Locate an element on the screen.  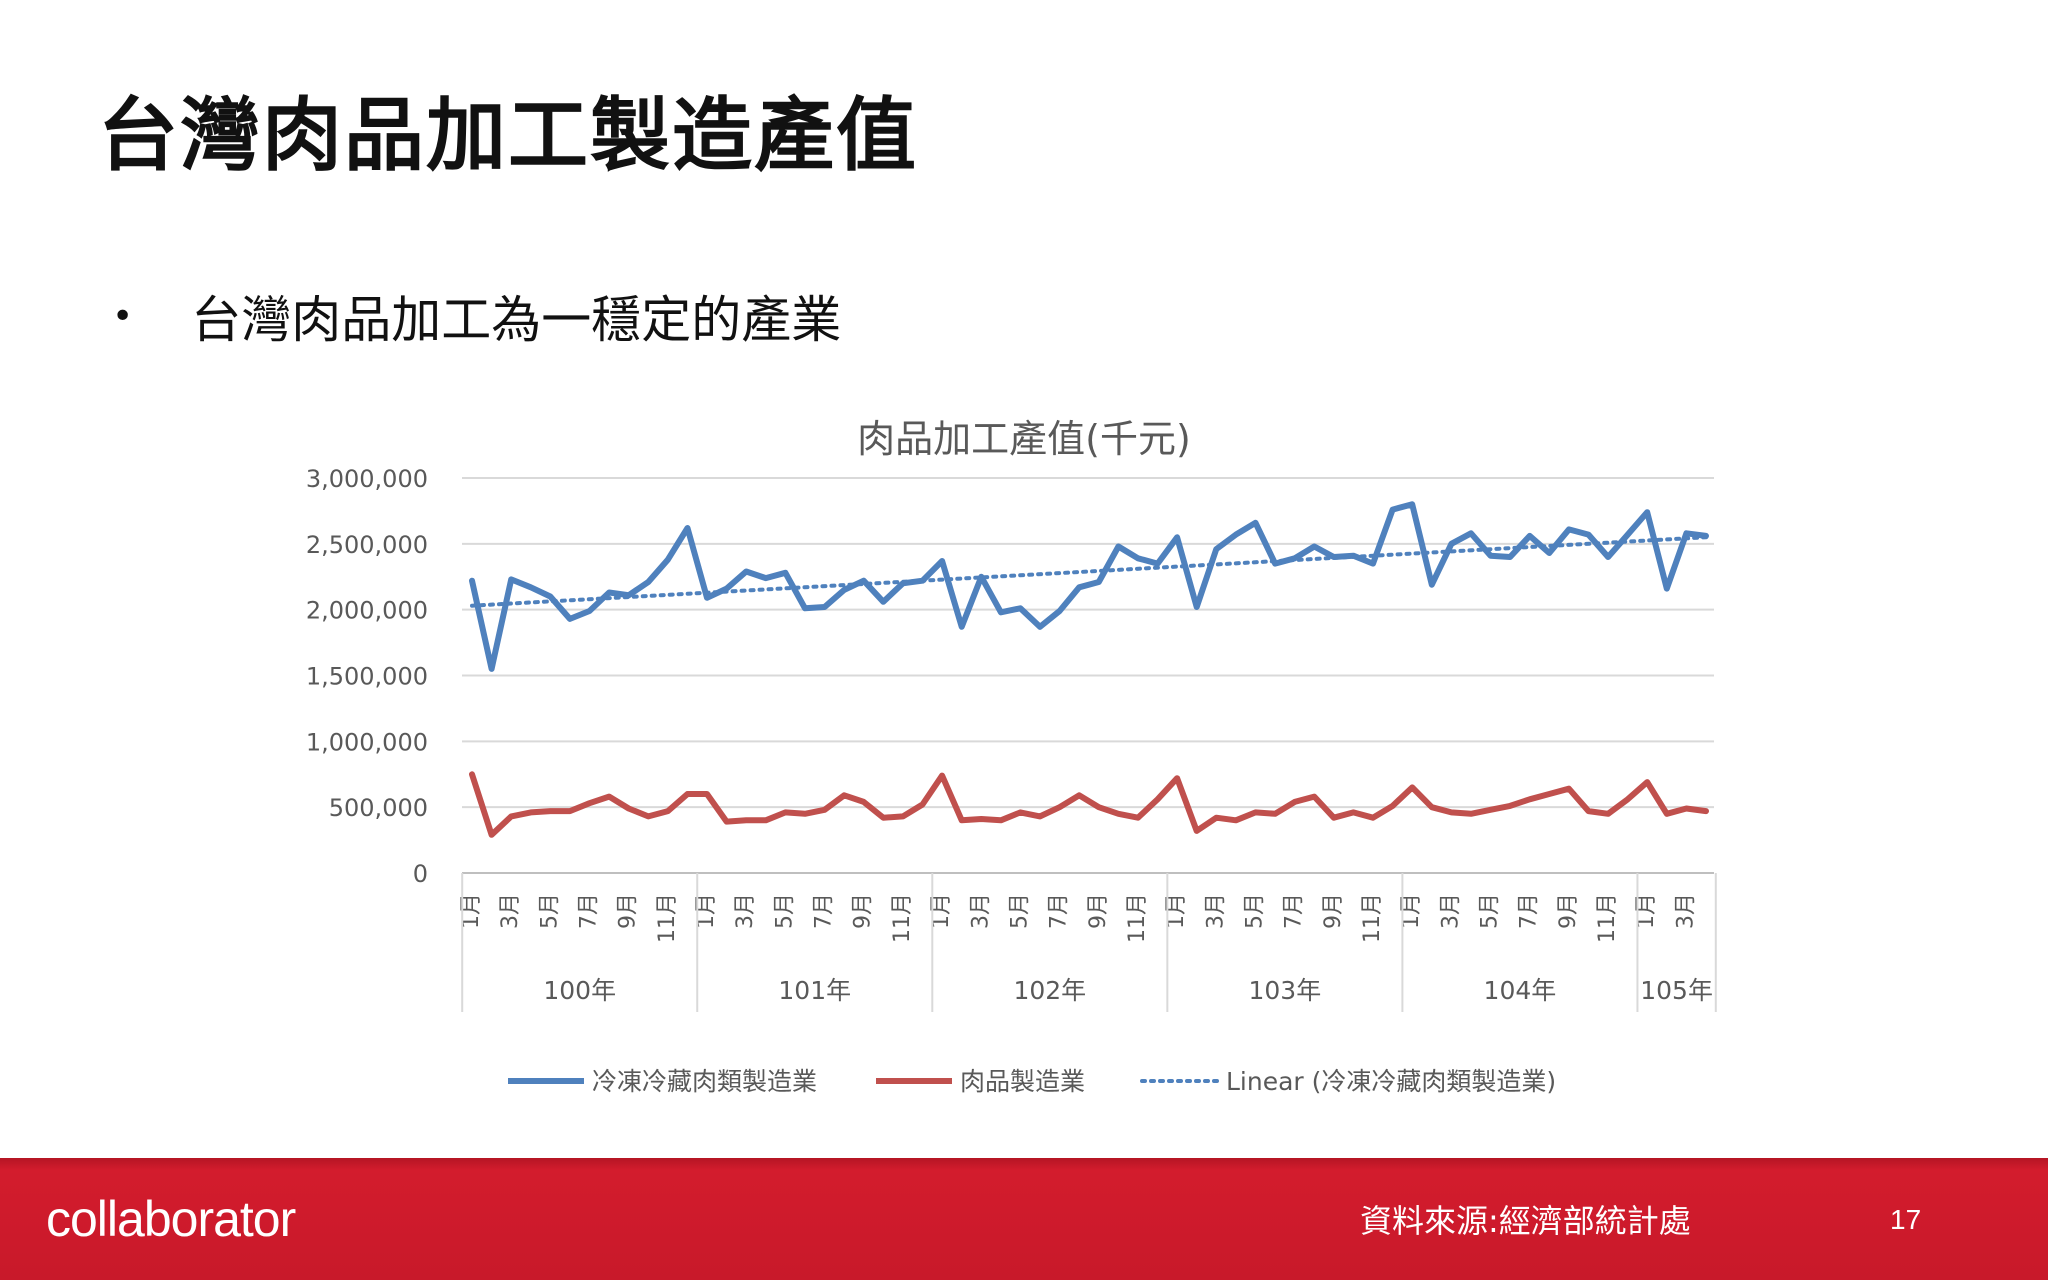
bullet-item: • 台灣肉品加工為一穩定的產業 is located at coordinates (476, 316).